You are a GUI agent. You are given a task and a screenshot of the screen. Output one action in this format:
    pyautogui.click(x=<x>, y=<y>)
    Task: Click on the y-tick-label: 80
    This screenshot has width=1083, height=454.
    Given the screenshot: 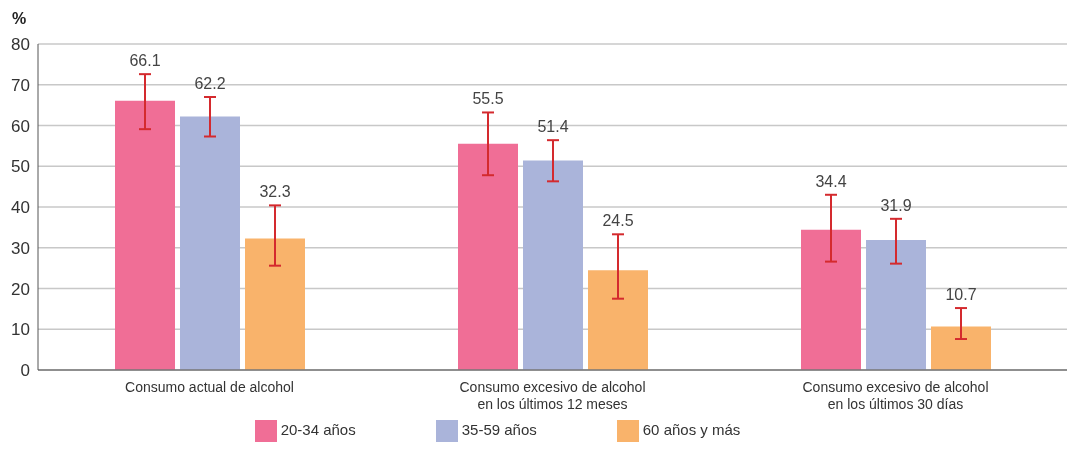 What is the action you would take?
    pyautogui.click(x=20, y=45)
    